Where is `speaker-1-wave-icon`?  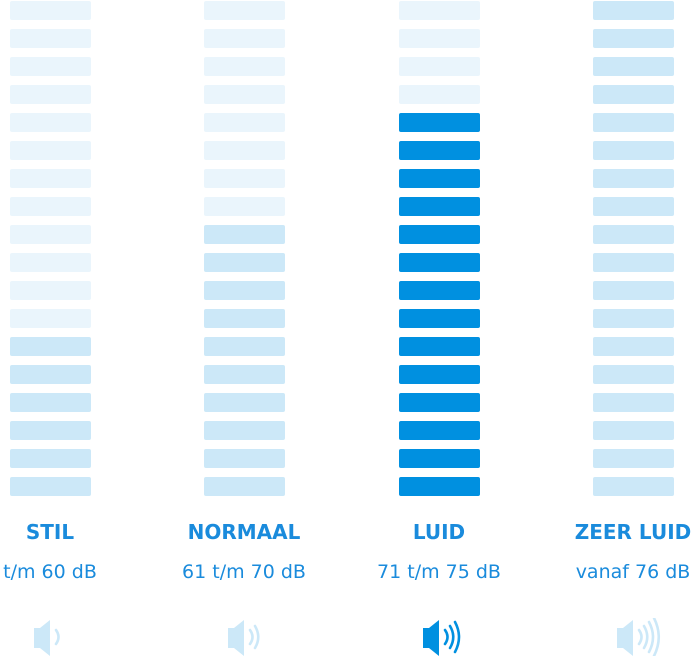 speaker-1-wave-icon is located at coordinates (64, 637).